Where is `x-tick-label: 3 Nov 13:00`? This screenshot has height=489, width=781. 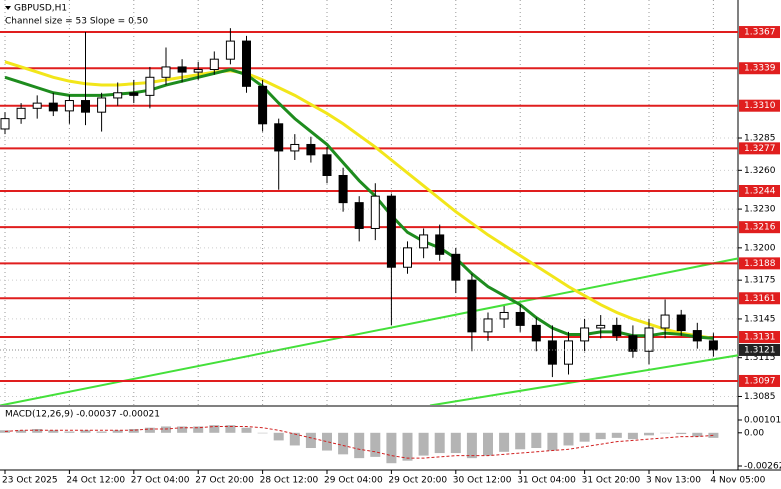 x-tick-label: 3 Nov 13:00 is located at coordinates (673, 481).